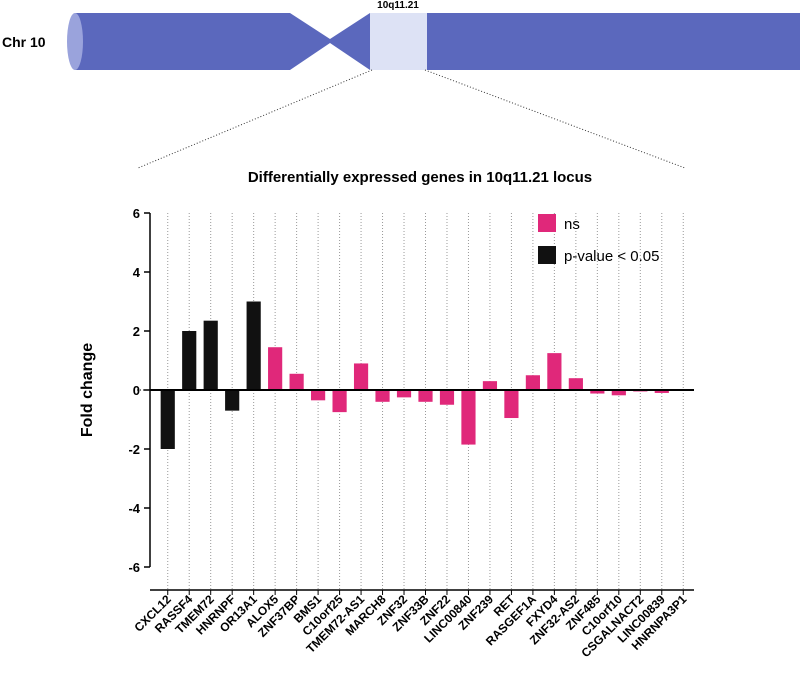 Image resolution: width=800 pixels, height=673 pixels. What do you see at coordinates (398, 5) in the screenshot?
I see `band-label: 10q11.21` at bounding box center [398, 5].